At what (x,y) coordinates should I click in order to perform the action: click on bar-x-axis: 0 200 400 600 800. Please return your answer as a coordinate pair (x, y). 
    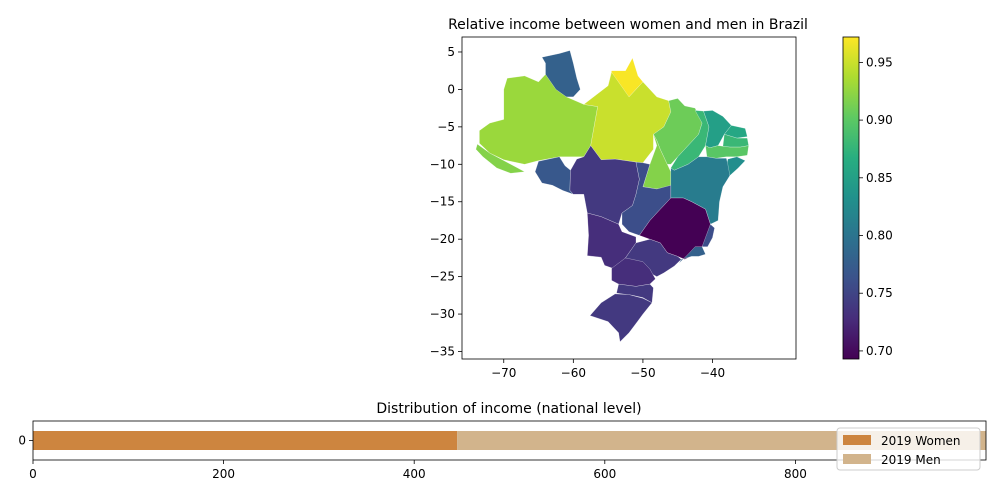
    Looking at the image, I should click on (418, 470).